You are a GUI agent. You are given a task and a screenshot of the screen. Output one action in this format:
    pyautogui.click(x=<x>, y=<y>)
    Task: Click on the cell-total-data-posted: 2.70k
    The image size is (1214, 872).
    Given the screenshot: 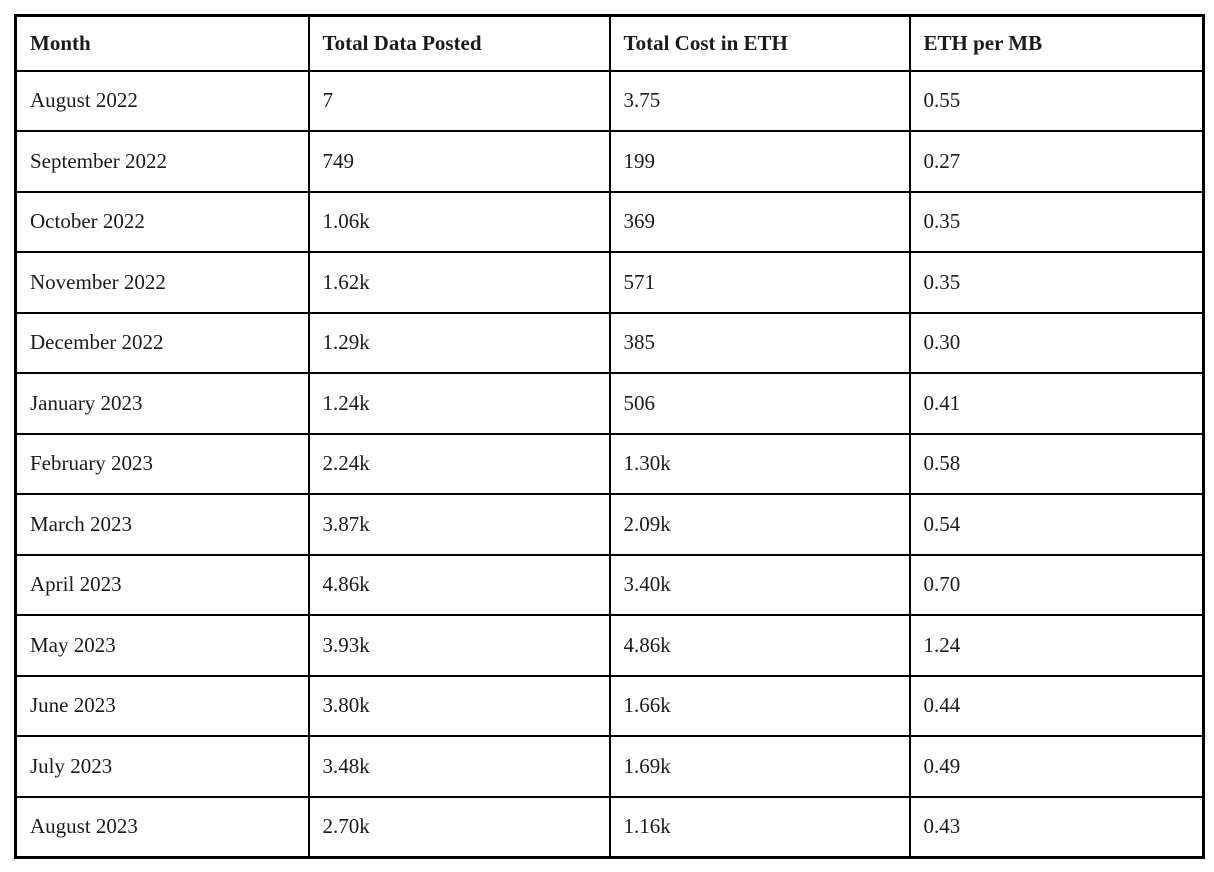 What is the action you would take?
    pyautogui.click(x=459, y=826)
    